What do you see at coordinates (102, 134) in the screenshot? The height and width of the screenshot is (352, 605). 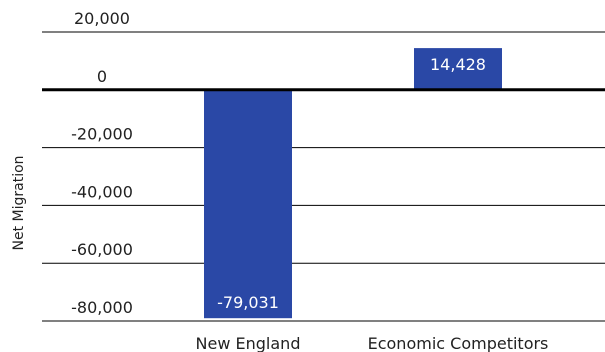 I see `y-tick-label: -20,000` at bounding box center [102, 134].